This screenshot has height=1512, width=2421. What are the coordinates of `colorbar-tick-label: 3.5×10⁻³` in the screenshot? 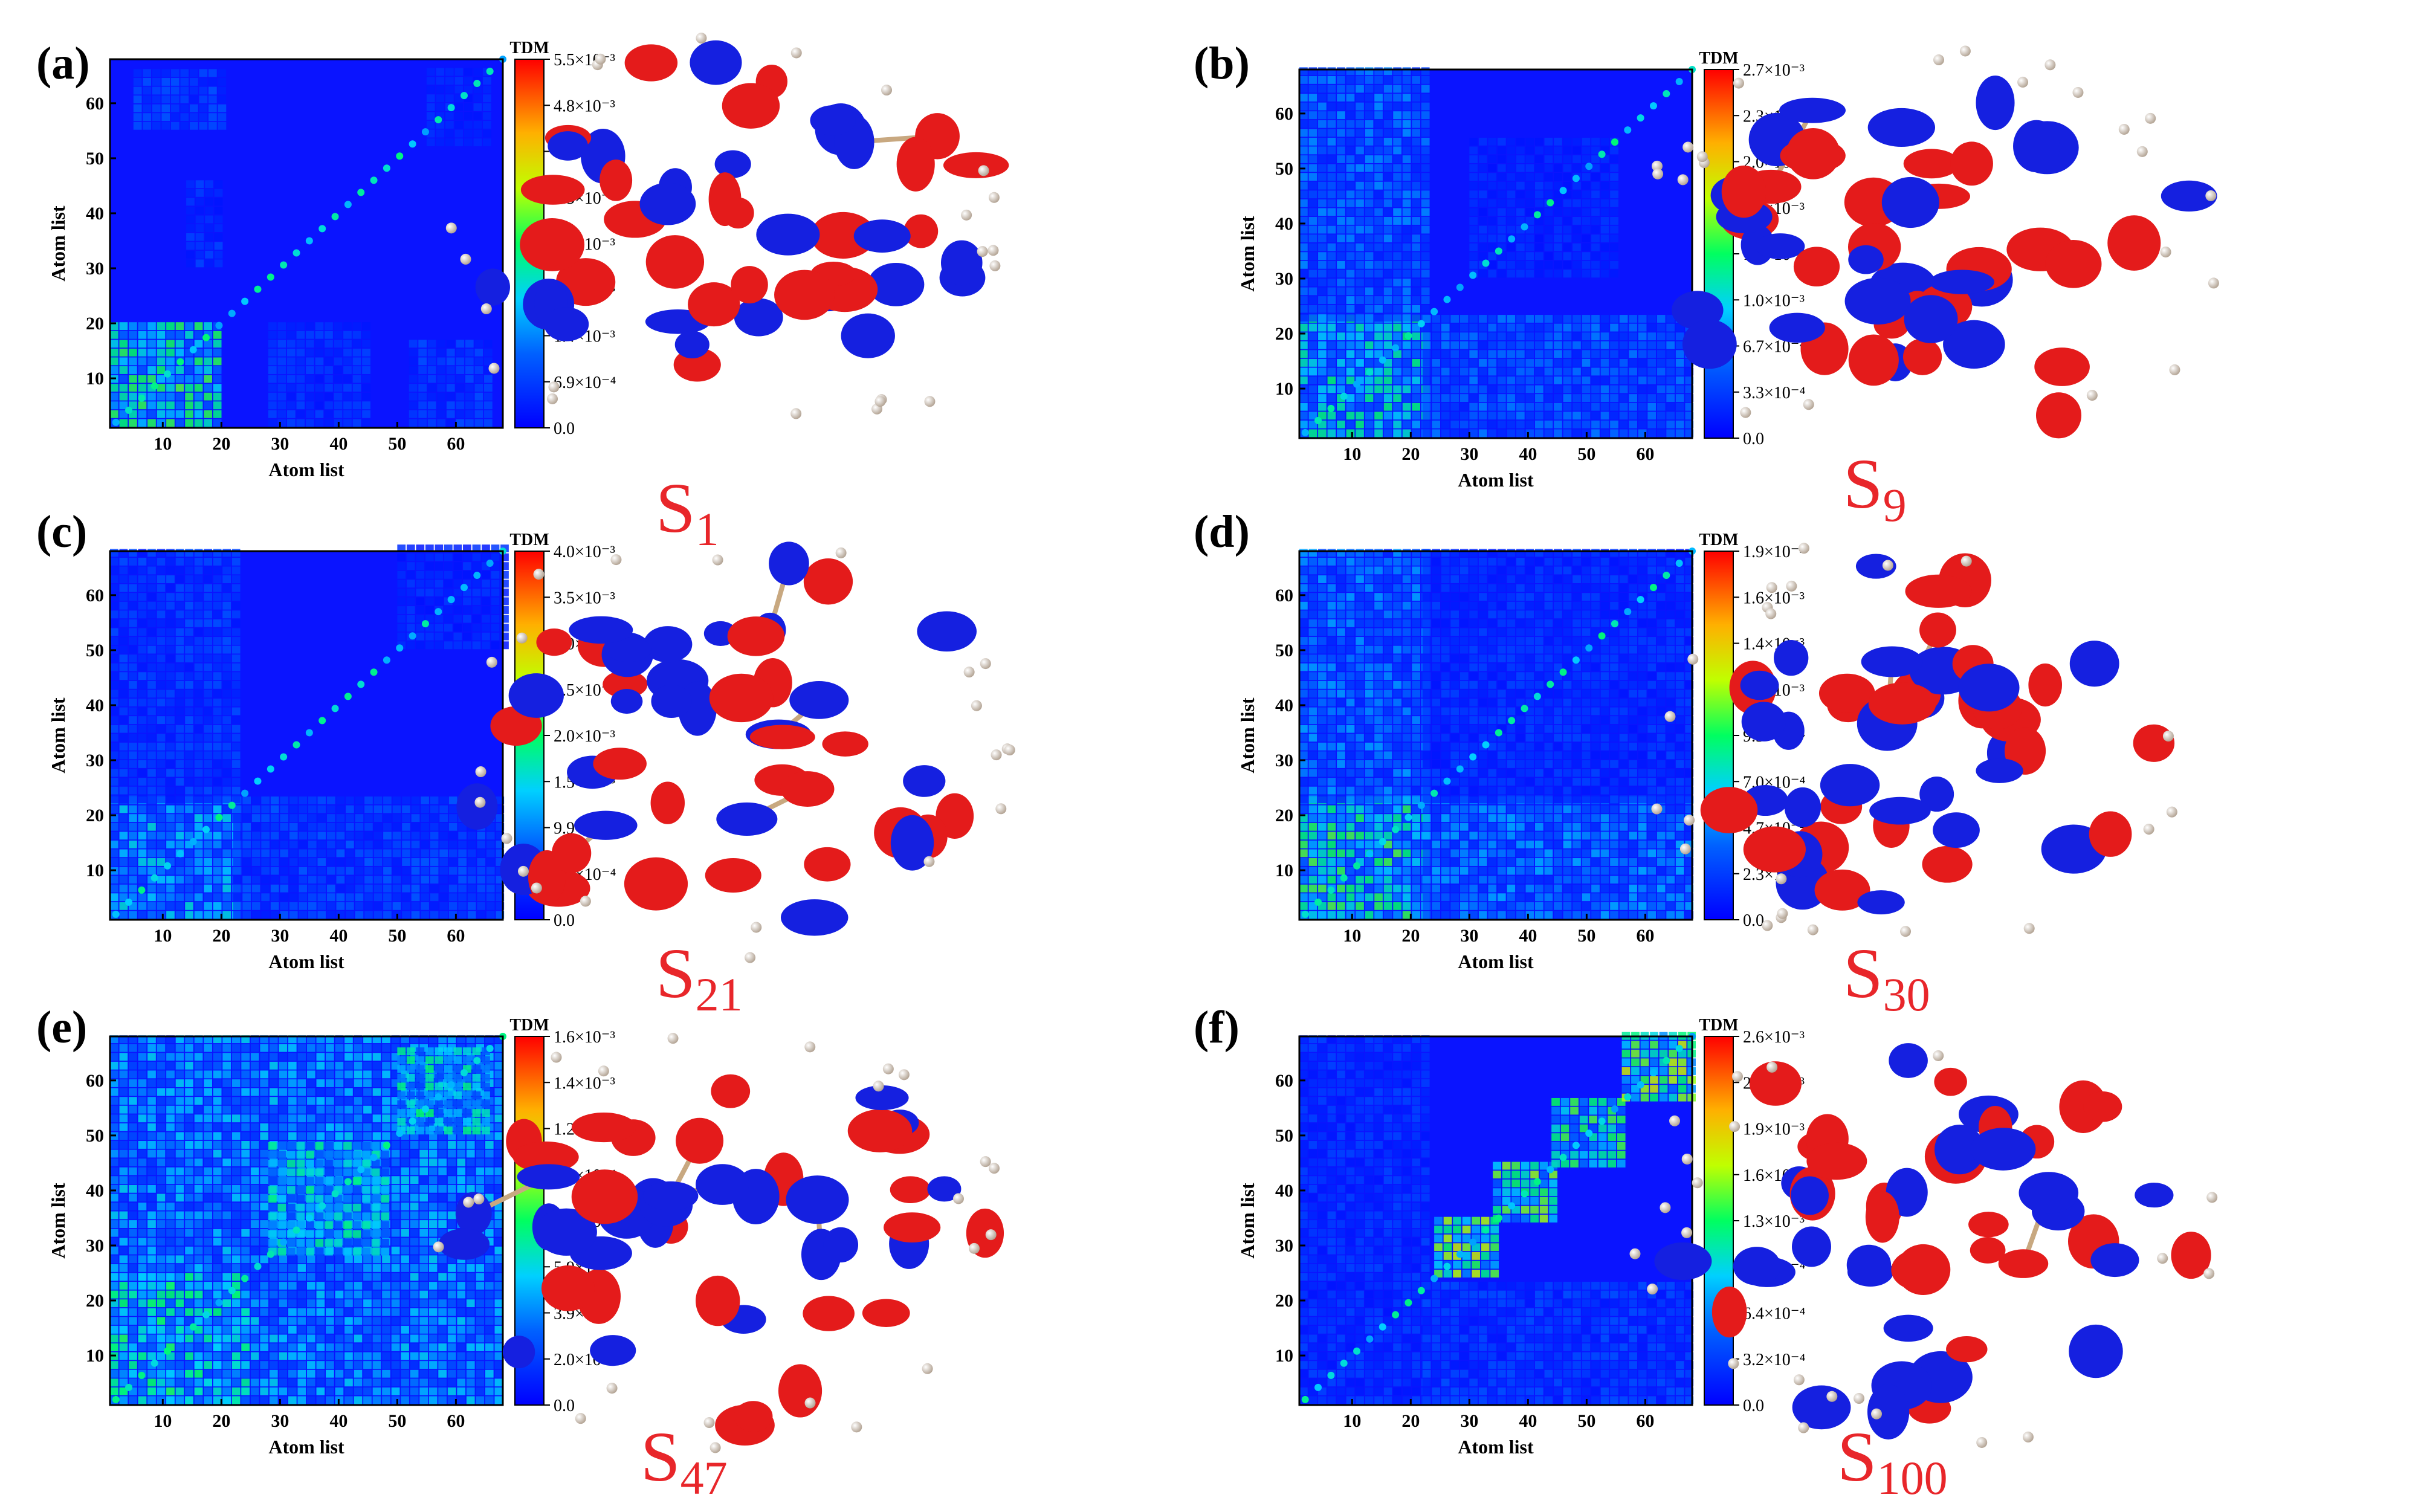 It's located at (584, 598).